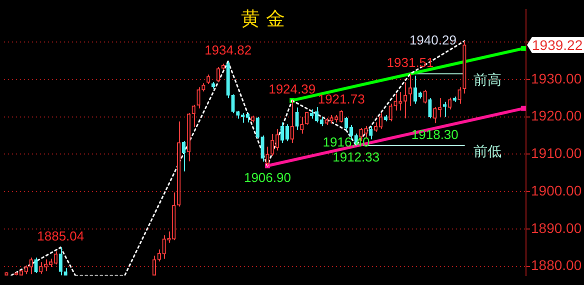 This screenshot has height=285, width=584. Describe the element at coordinates (434, 134) in the screenshot. I see `annotation: 1918.30` at that location.